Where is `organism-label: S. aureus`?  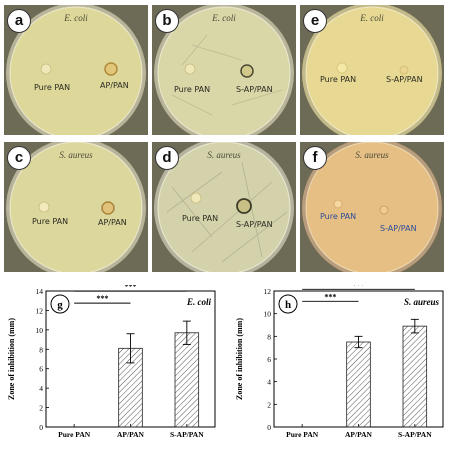 organism-label: S. aureus is located at coordinates (422, 302).